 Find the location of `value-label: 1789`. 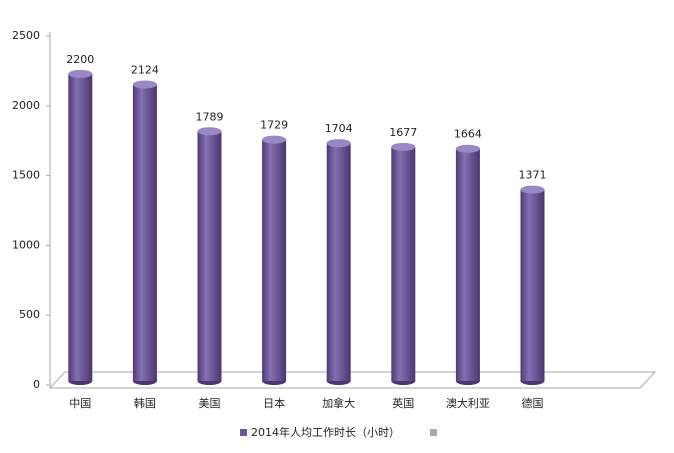

value-label: 1789 is located at coordinates (210, 116).